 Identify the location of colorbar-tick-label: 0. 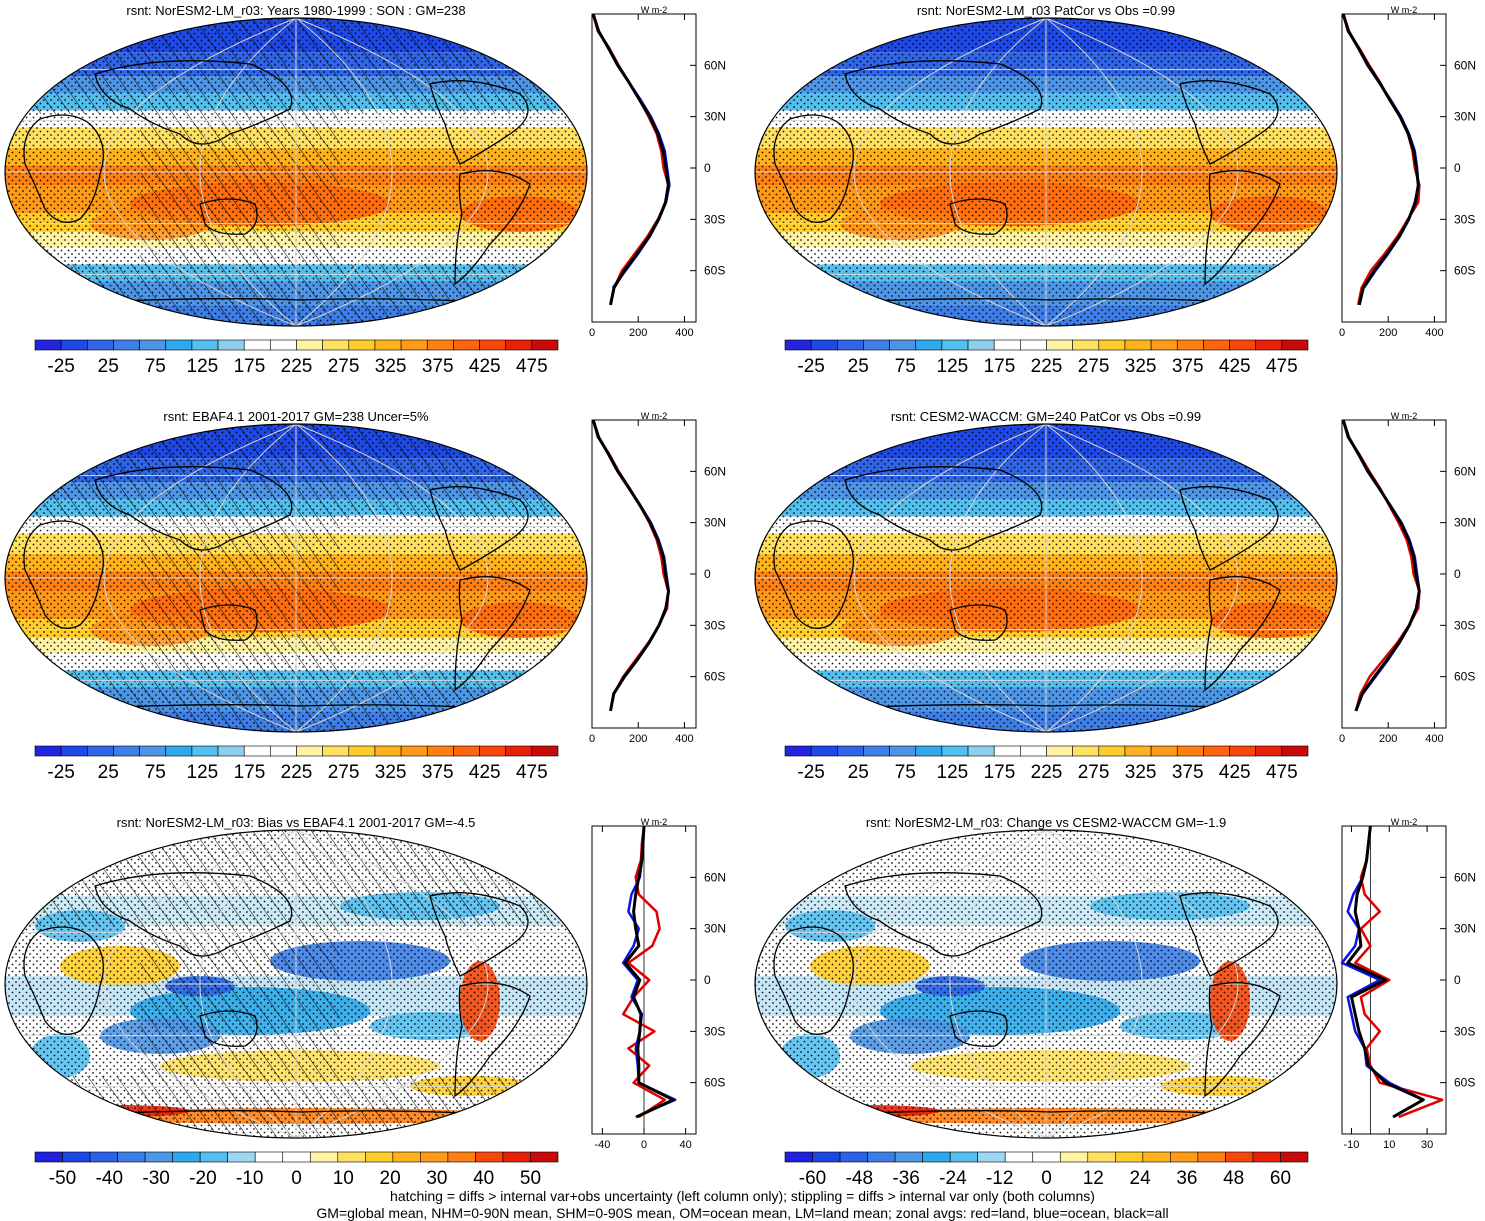
(1046, 1178).